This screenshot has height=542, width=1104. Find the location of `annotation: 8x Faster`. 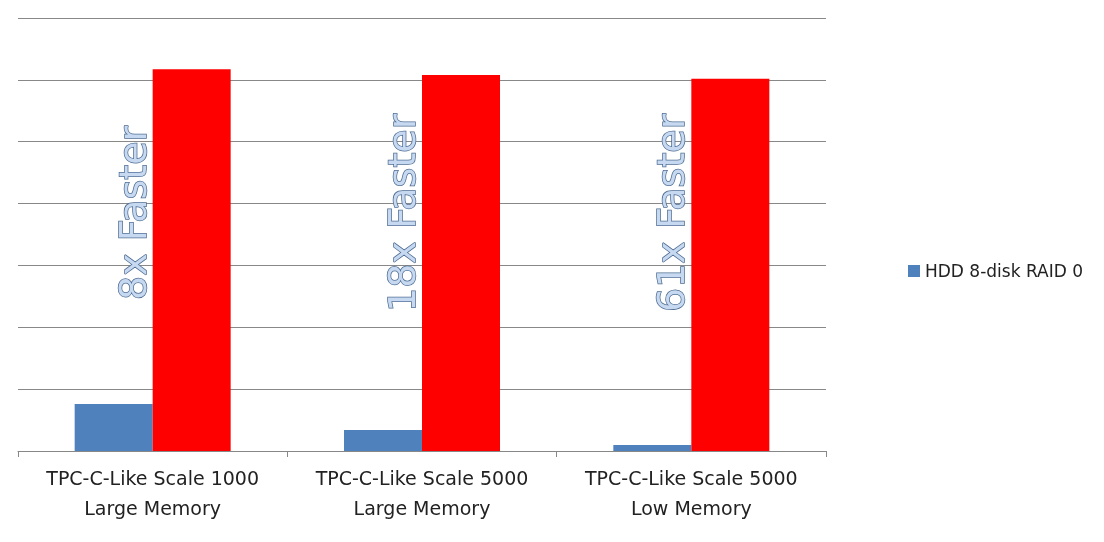

annotation: 8x Faster is located at coordinates (132, 212).